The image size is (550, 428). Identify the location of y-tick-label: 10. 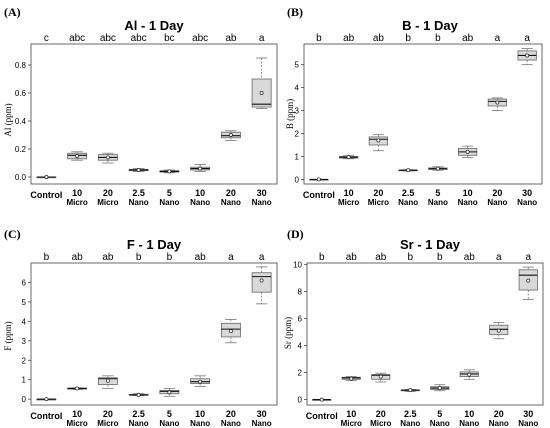
(297, 264).